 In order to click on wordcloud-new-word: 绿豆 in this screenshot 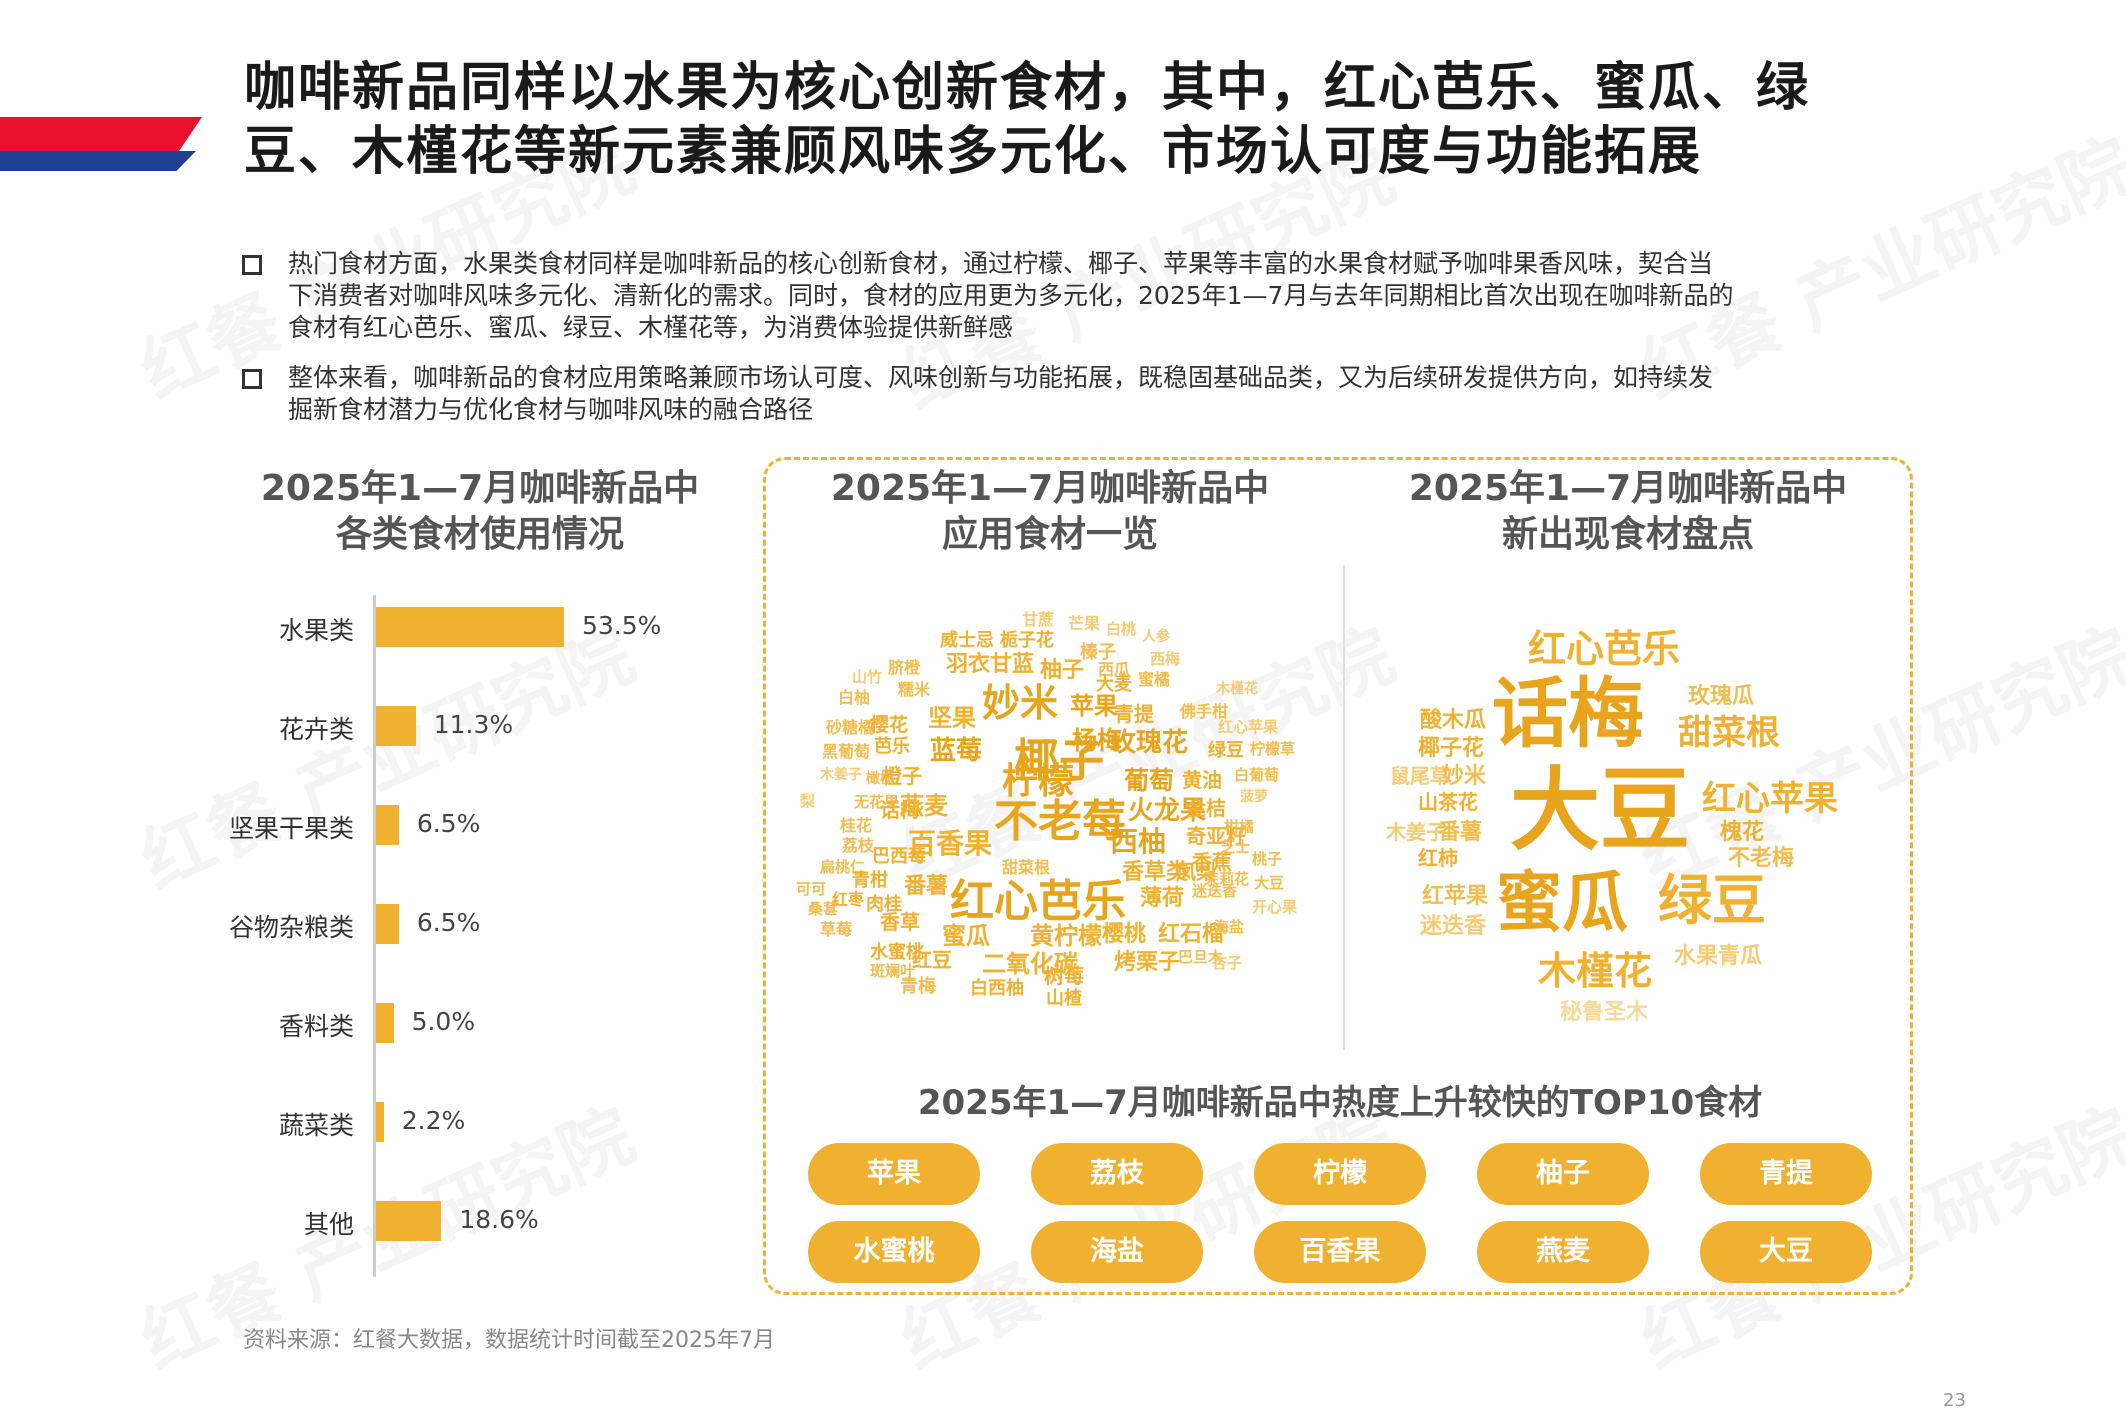, I will do `click(1712, 900)`.